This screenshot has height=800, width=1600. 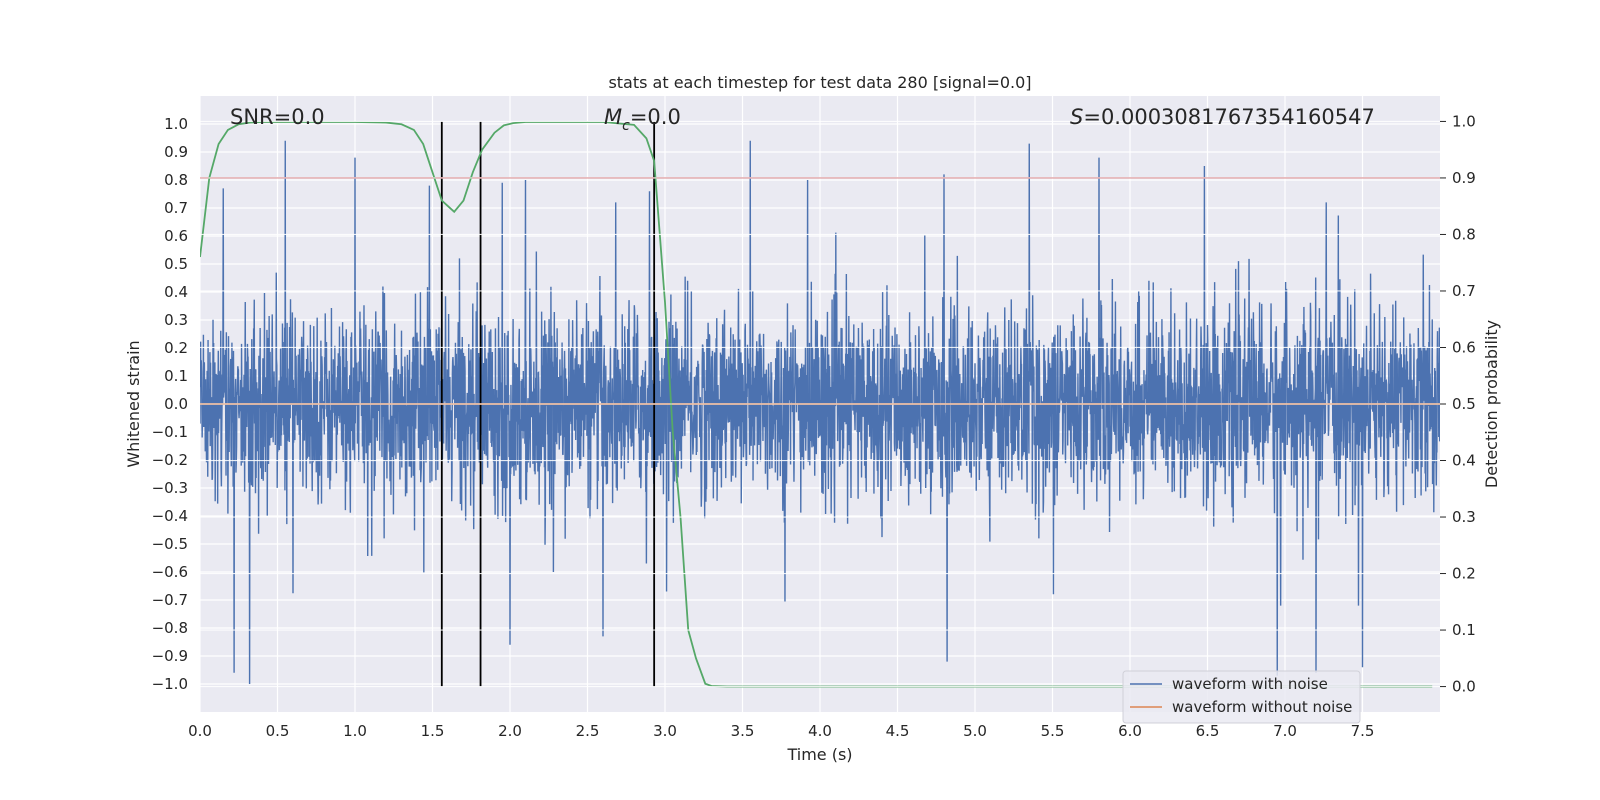 What do you see at coordinates (176, 180) in the screenshot?
I see `y-tick-label: 0.8` at bounding box center [176, 180].